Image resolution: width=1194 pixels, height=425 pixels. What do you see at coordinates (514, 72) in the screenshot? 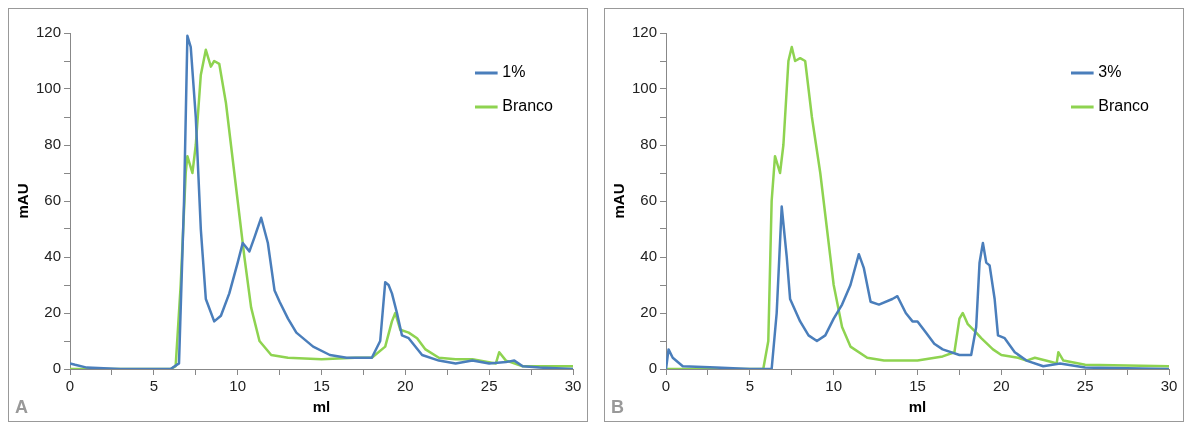
I see `legend-label: 1%` at bounding box center [514, 72].